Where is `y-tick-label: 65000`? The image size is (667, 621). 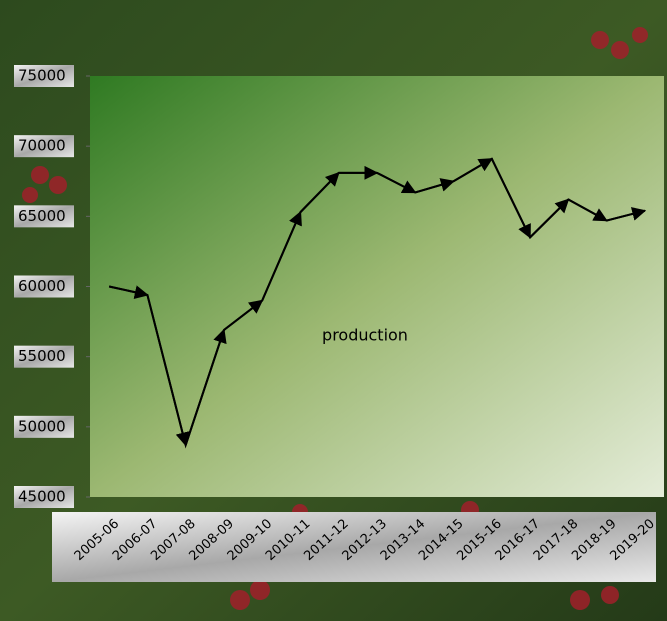
y-tick-label: 65000 is located at coordinates (42, 216).